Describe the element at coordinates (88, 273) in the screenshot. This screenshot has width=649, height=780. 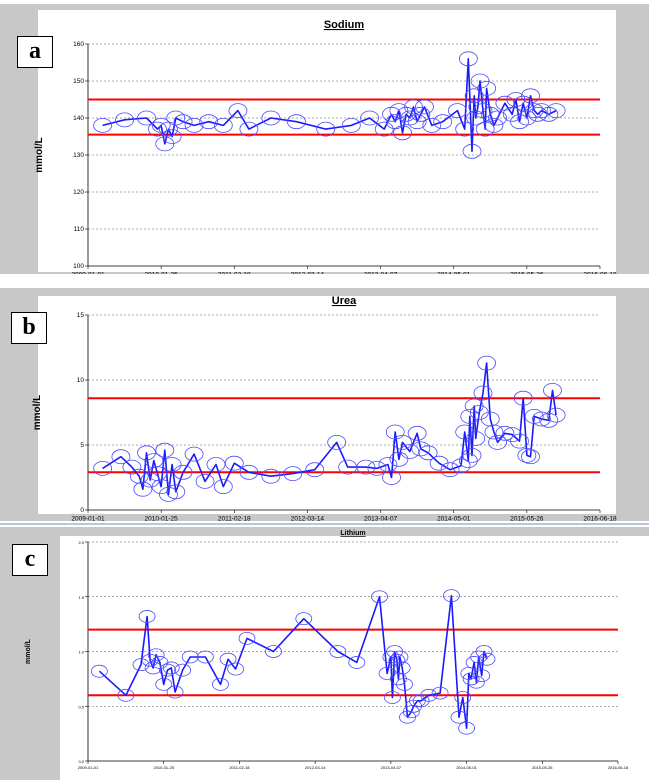
I see `x-tick-label: 2009-01-01` at that location.